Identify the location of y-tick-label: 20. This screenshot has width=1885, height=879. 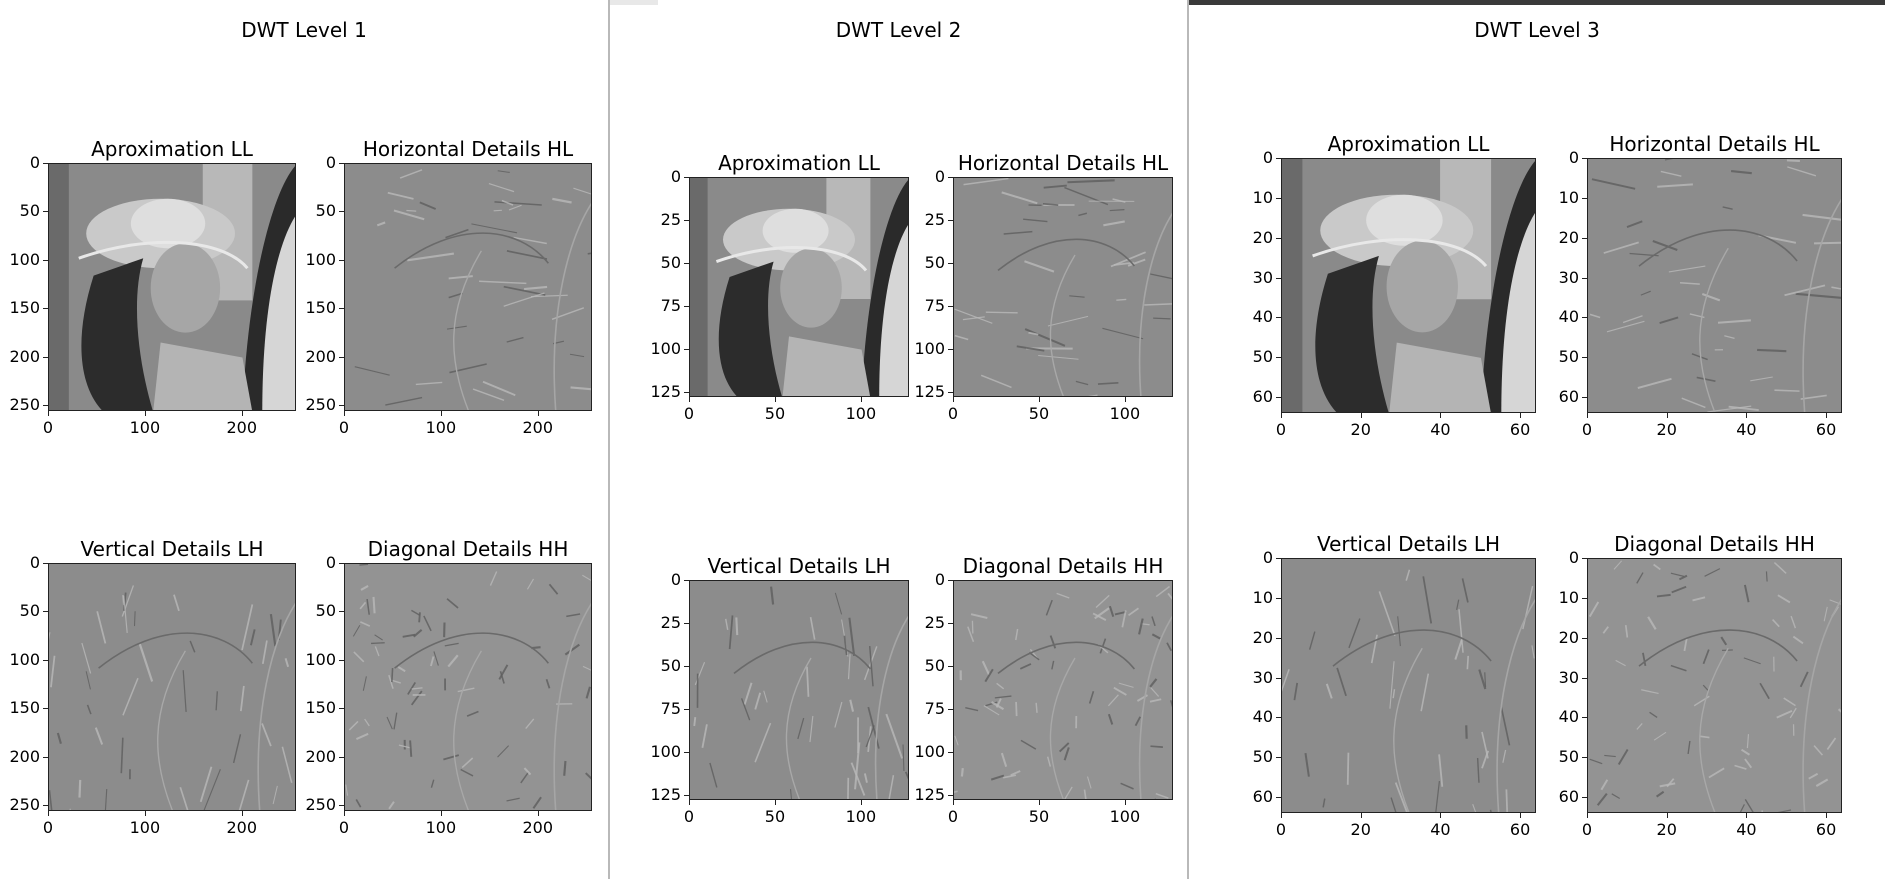
(1262, 637).